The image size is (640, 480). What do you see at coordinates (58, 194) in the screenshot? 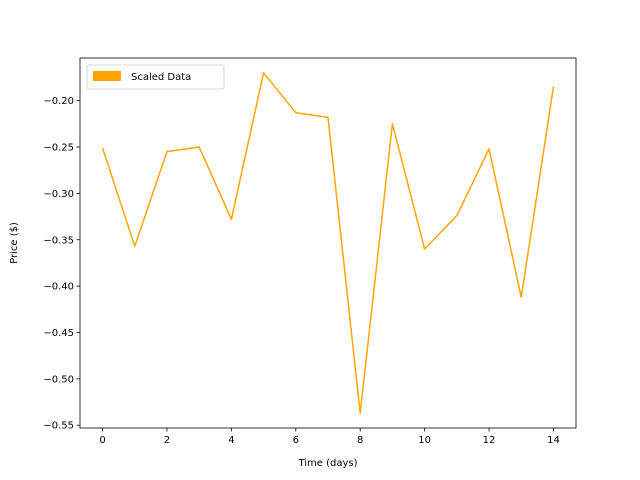
I see `y-tick-label: −0.30` at bounding box center [58, 194].